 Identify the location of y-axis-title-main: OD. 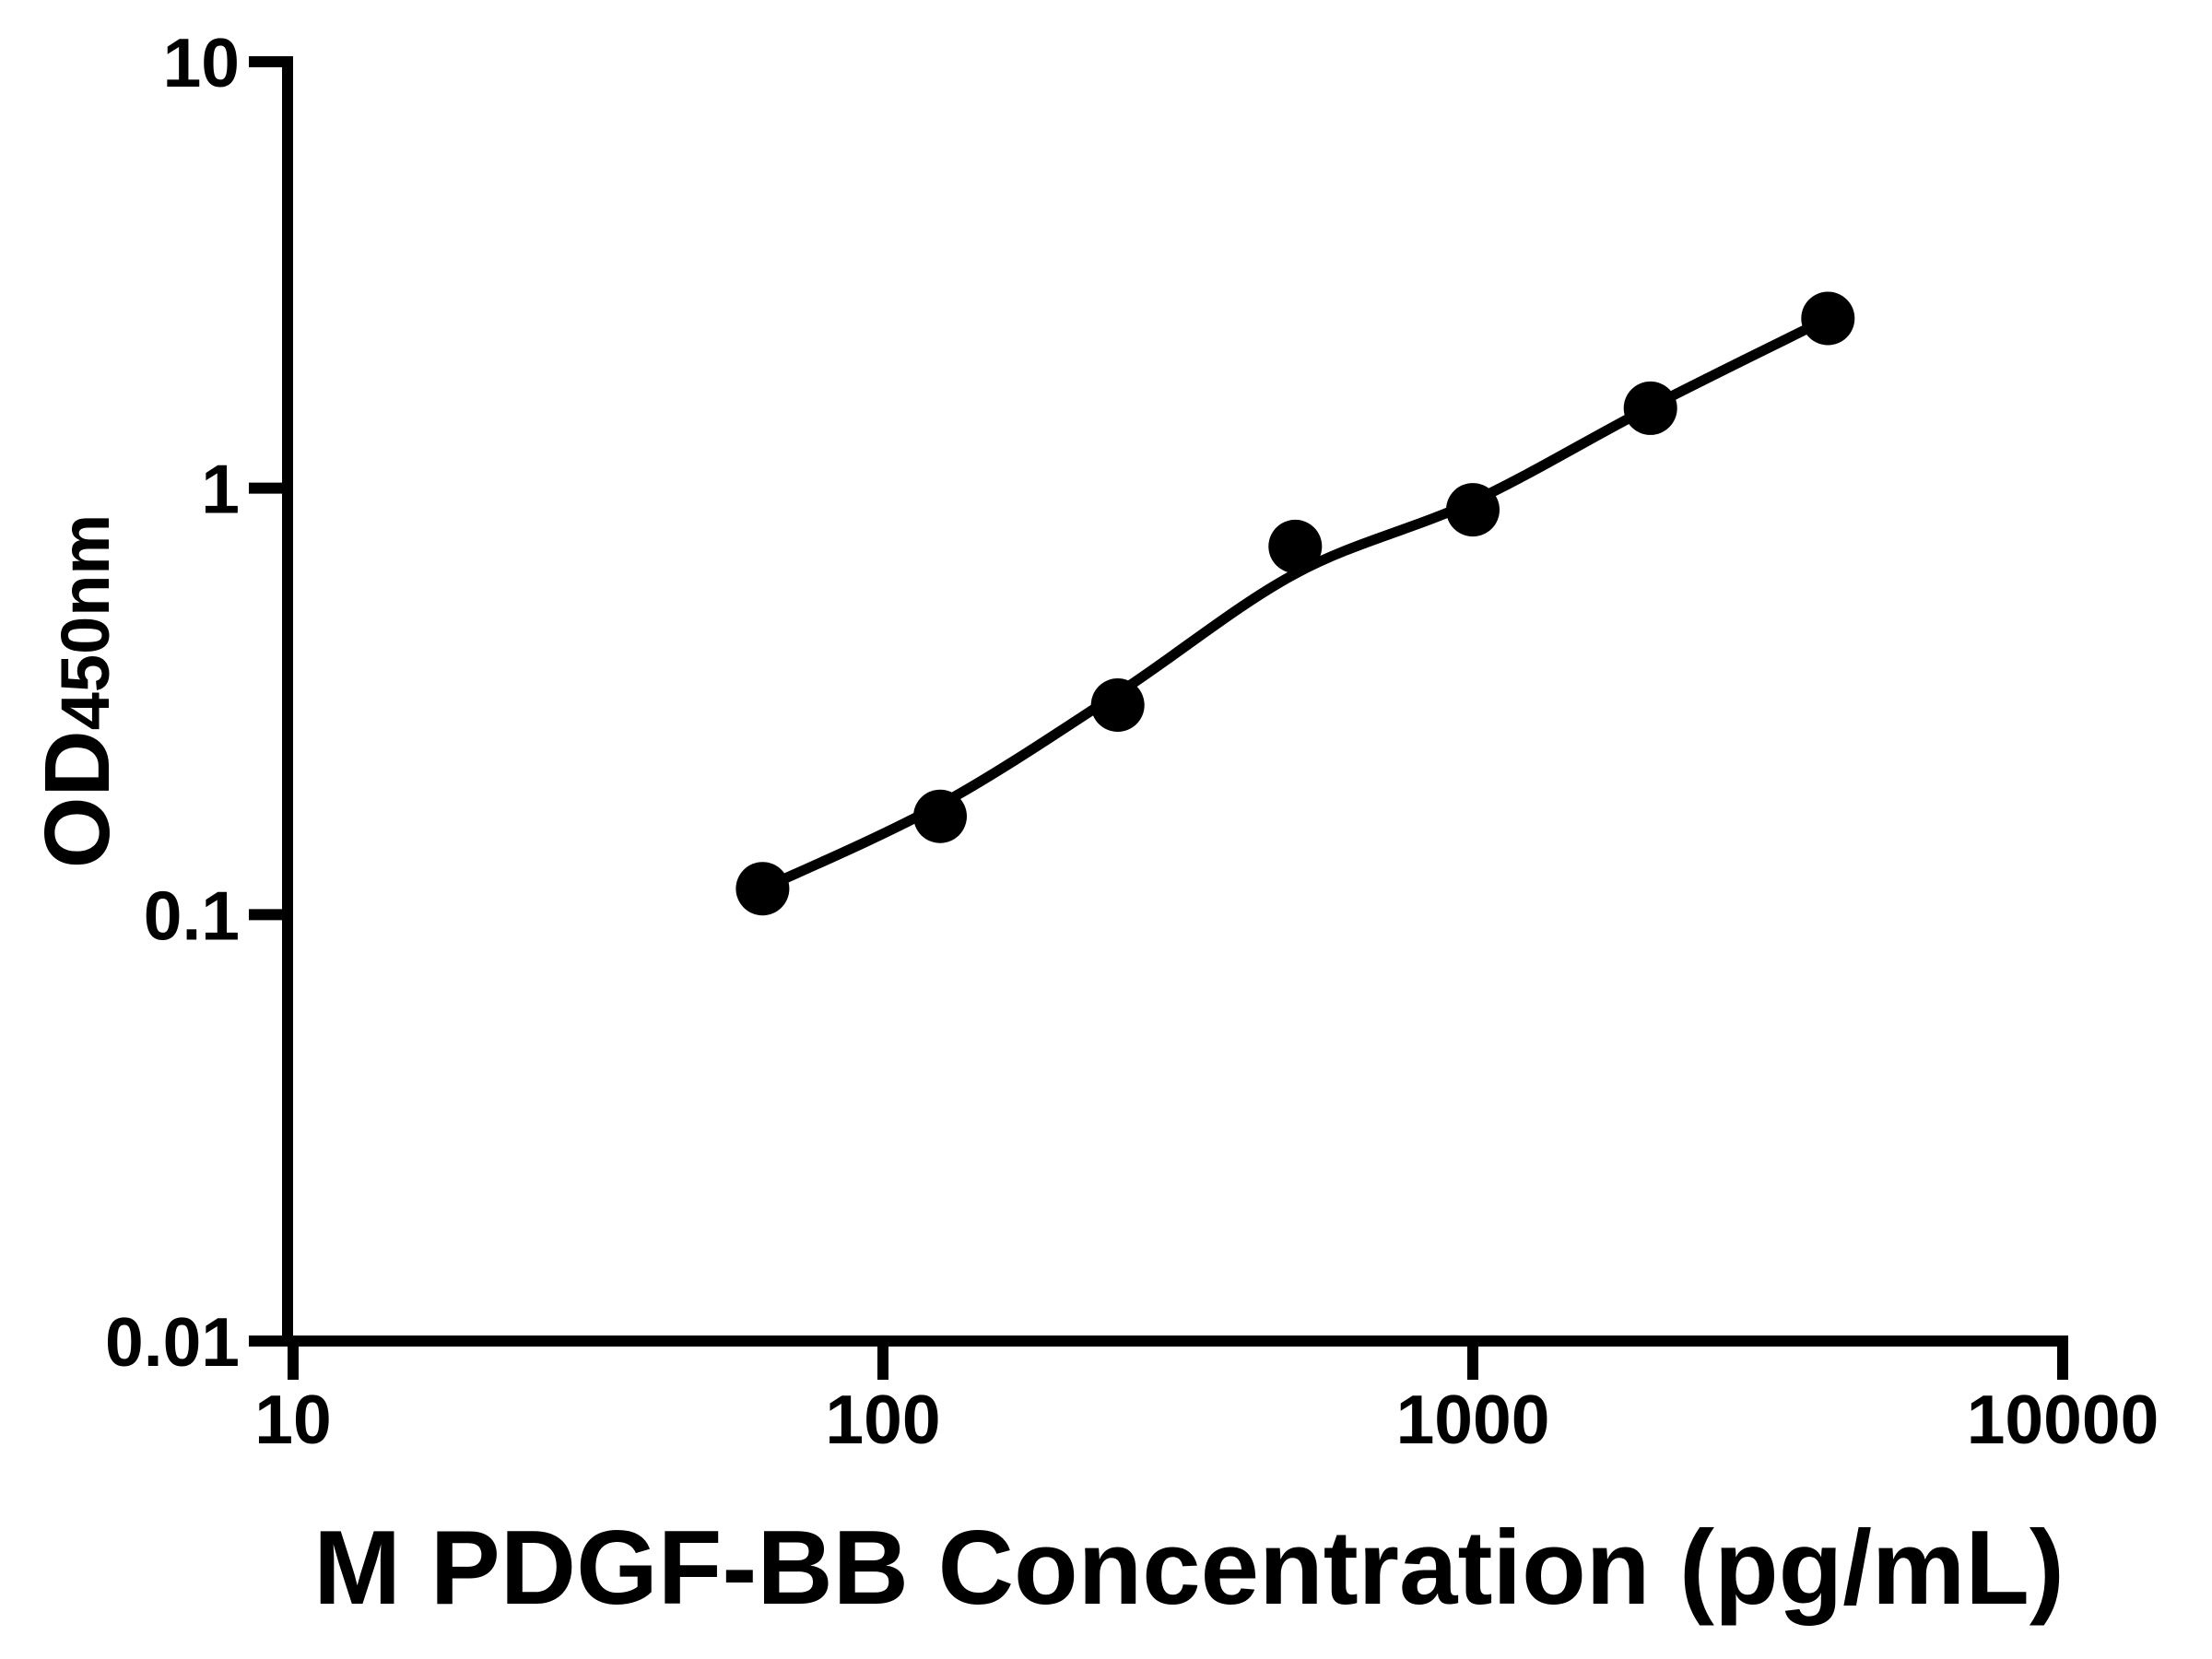
(77, 799).